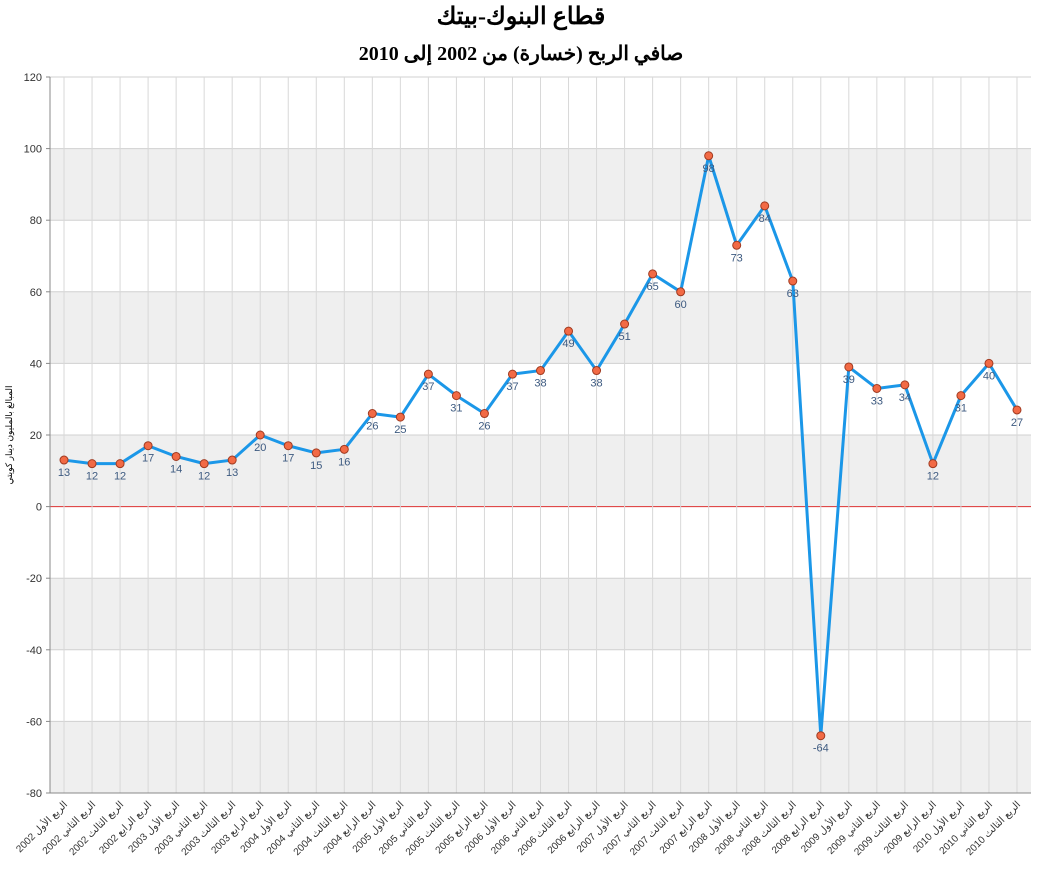  I want to click on y-tick-label: 20, so click(36, 436).